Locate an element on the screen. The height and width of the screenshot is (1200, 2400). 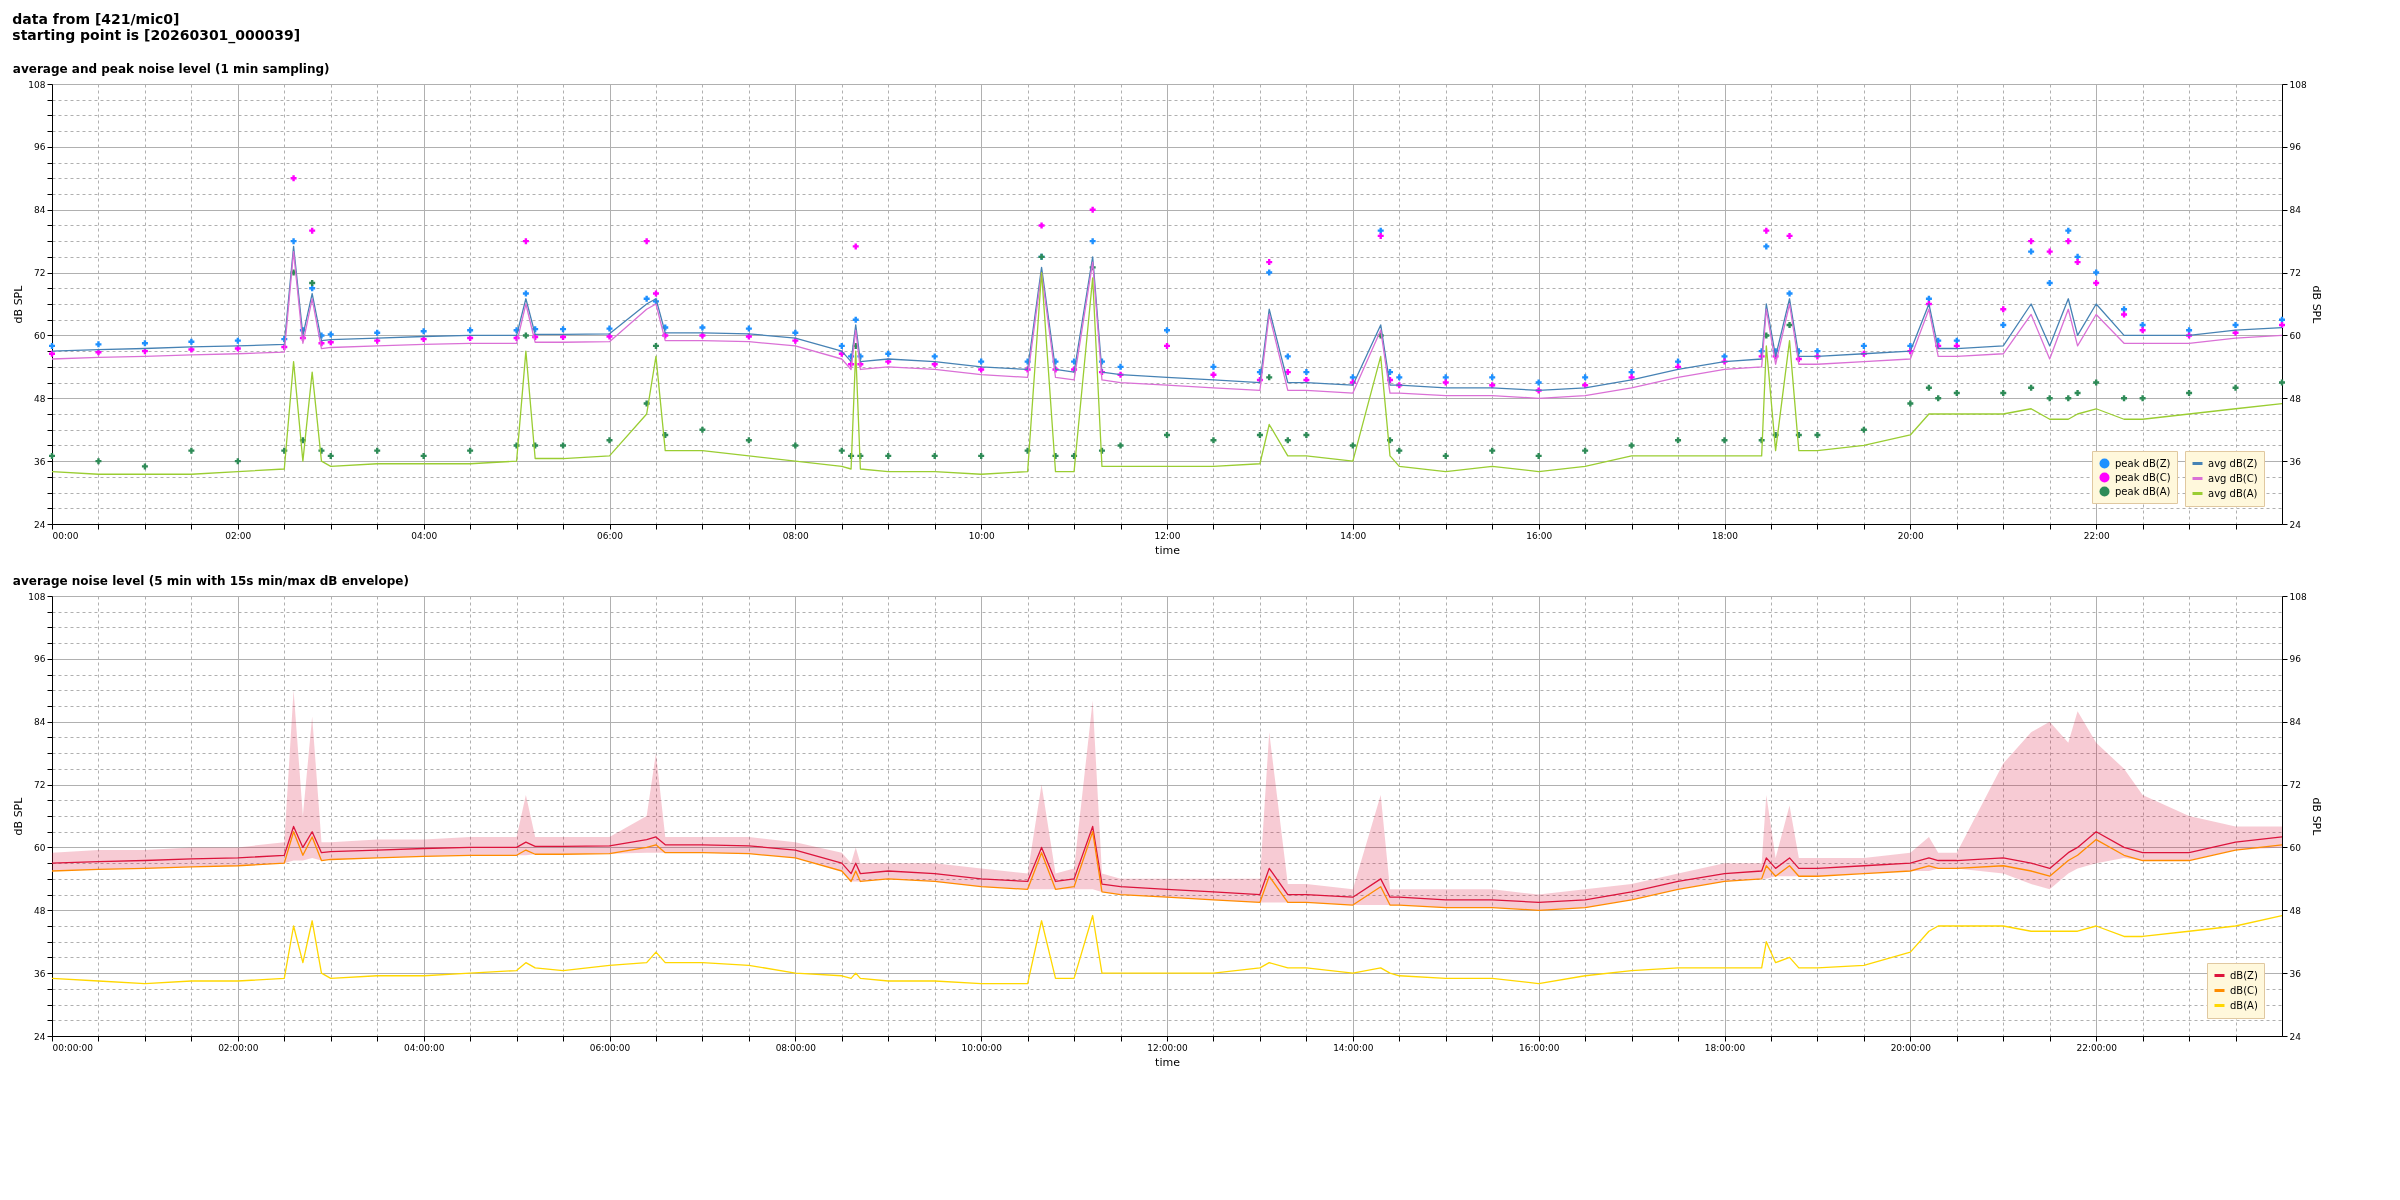
x-tick-label: 06:00:00 is located at coordinates (610, 1047).